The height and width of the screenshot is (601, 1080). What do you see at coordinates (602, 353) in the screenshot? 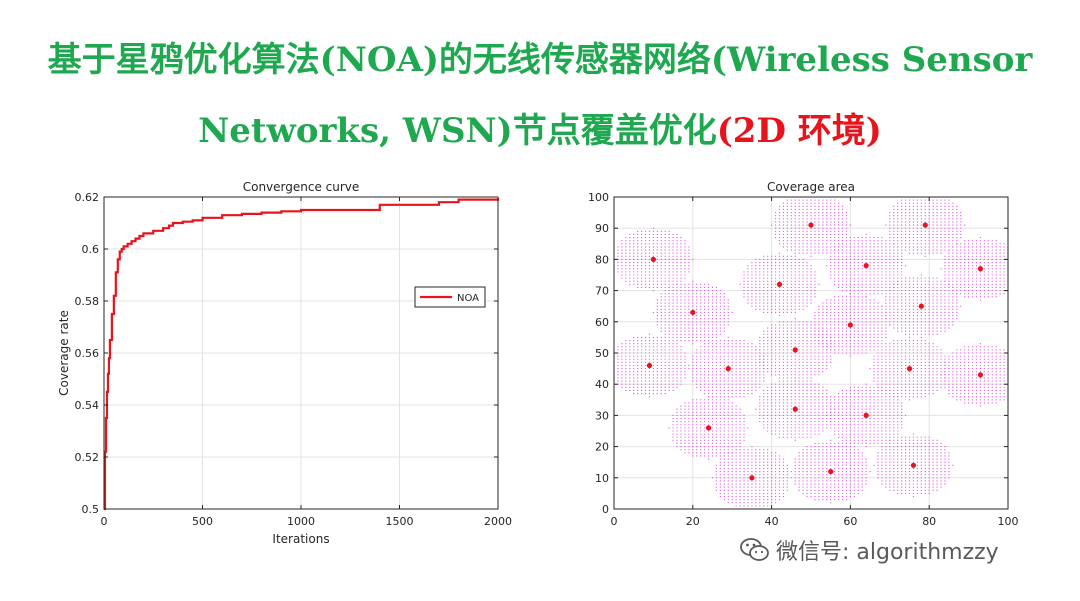
I see `coverage-ytick-label: 50` at bounding box center [602, 353].